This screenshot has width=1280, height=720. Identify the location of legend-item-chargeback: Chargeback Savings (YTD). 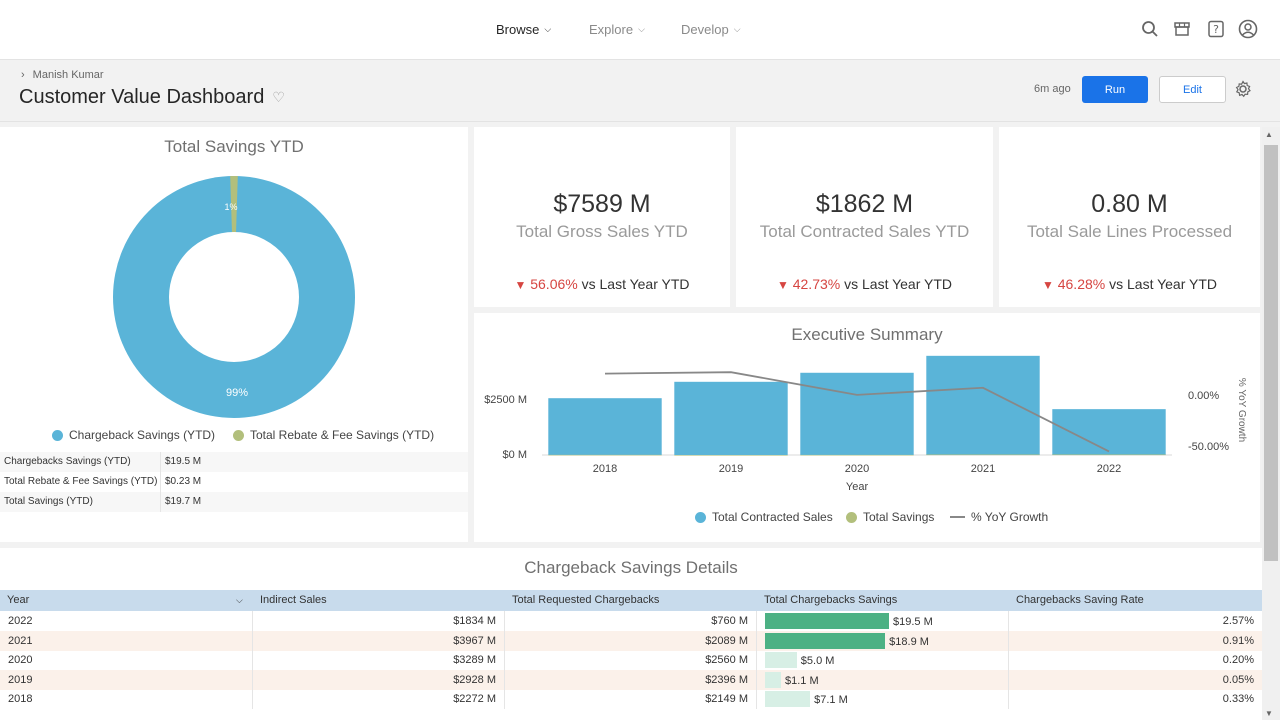
(133, 435).